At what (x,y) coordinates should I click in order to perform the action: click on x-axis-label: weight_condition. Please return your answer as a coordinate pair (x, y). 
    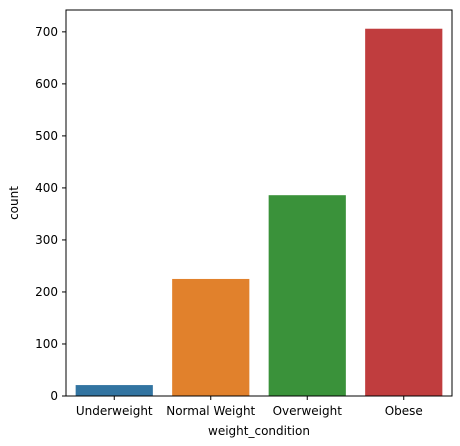
    Looking at the image, I should click on (259, 431).